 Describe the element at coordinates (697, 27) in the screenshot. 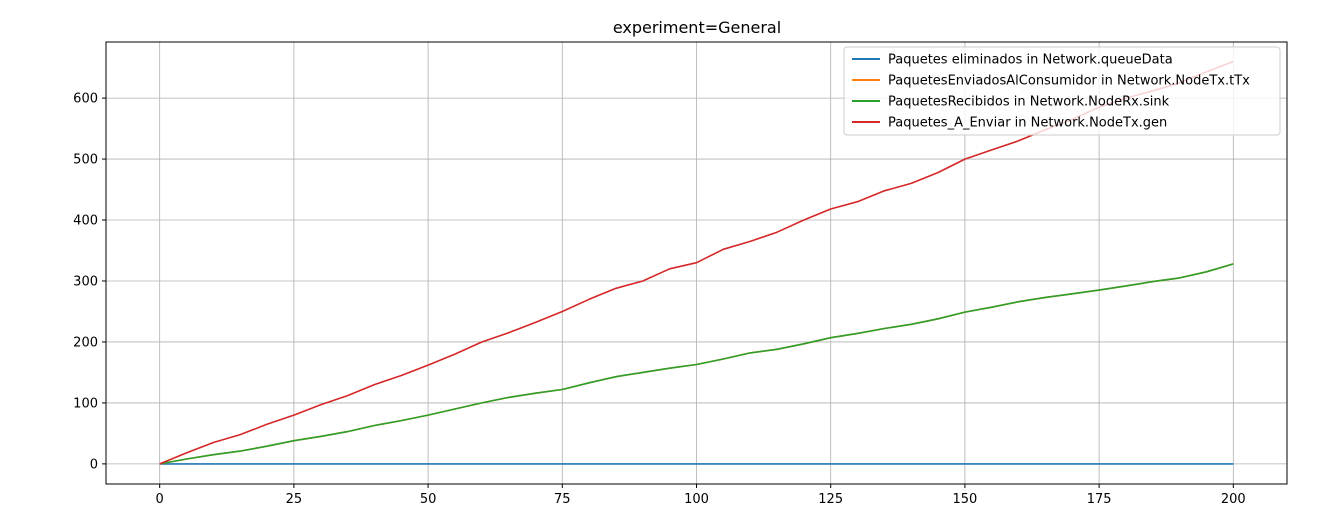

I see `chart-title: experiment=General` at that location.